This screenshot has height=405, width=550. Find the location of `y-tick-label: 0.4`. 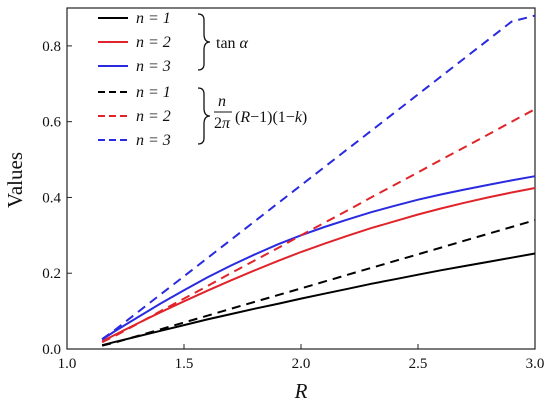

y-tick-label: 0.4 is located at coordinates (51, 198).